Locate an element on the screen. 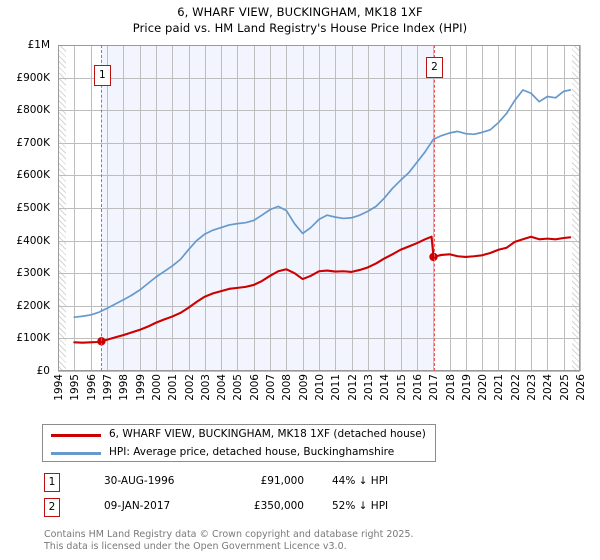 The image size is (600, 560). x-axis-tick-label: 2020 is located at coordinates (483, 387).